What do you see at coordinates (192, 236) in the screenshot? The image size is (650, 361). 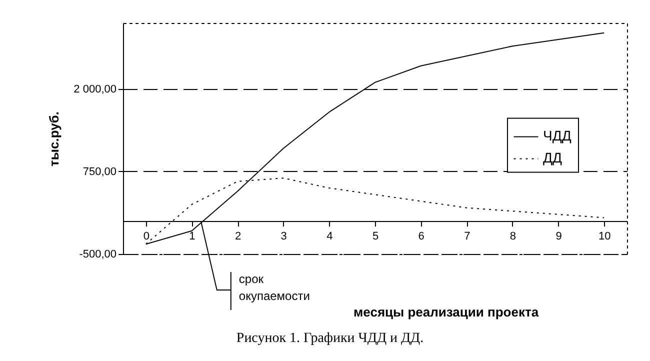 I see `x-tick-label: 1` at bounding box center [192, 236].